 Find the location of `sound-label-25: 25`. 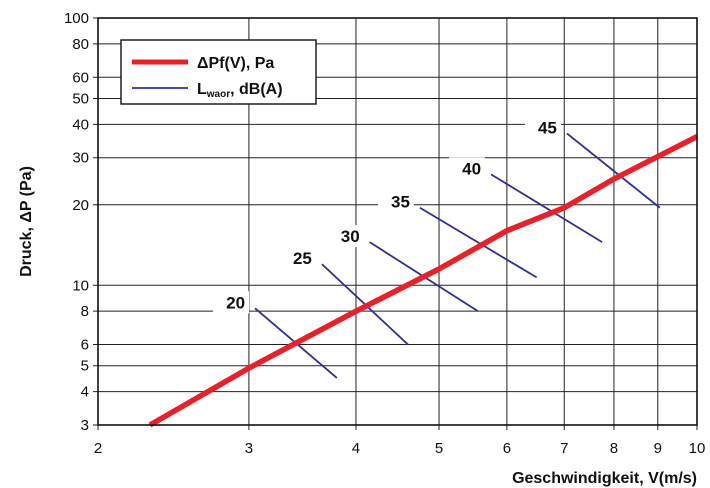

sound-label-25: 25 is located at coordinates (302, 258).